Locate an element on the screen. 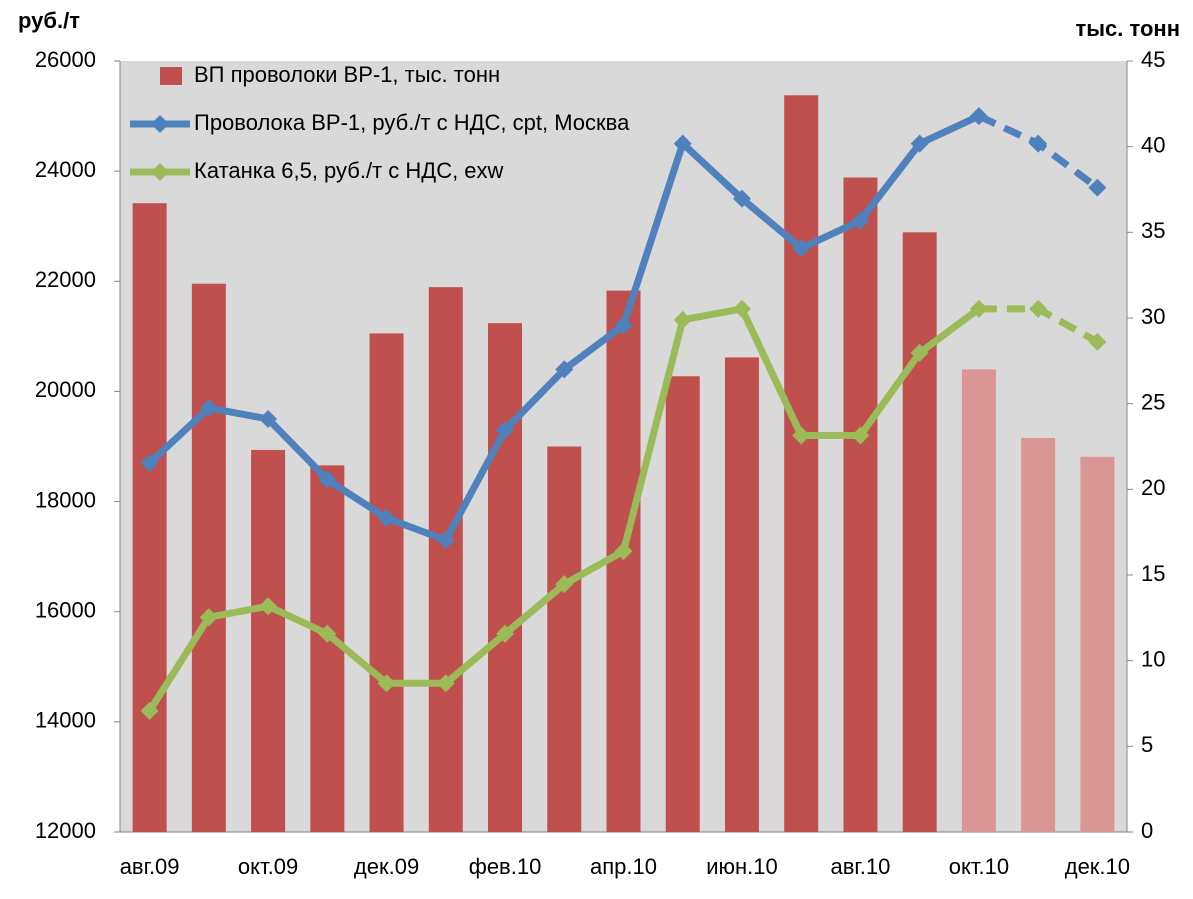  y2-tick-label: 5 is located at coordinates (1147, 744).